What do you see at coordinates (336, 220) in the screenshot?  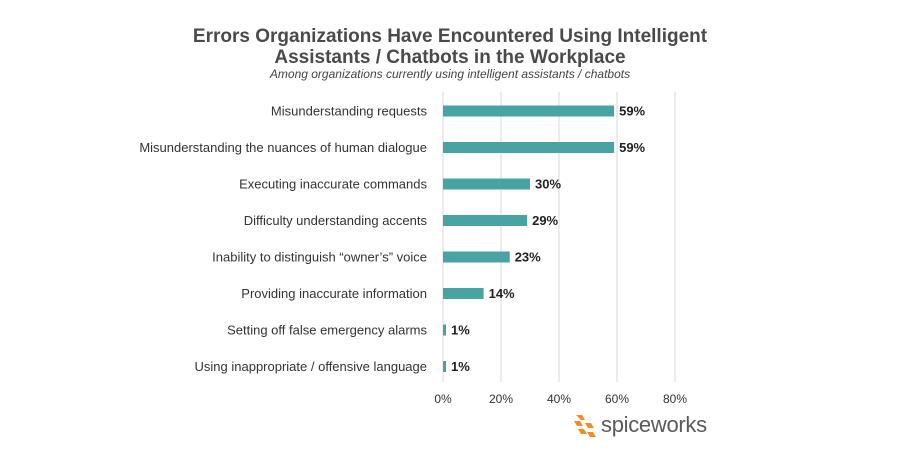 I see `category-label: Difficulty understanding accents` at bounding box center [336, 220].